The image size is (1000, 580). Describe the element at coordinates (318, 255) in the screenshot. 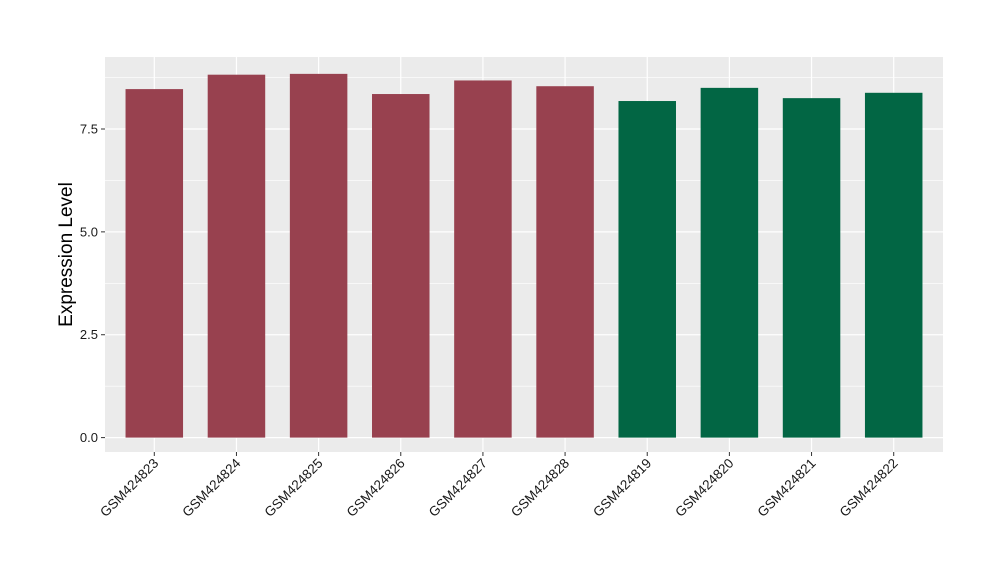

I see `bar-GSM424825` at that location.